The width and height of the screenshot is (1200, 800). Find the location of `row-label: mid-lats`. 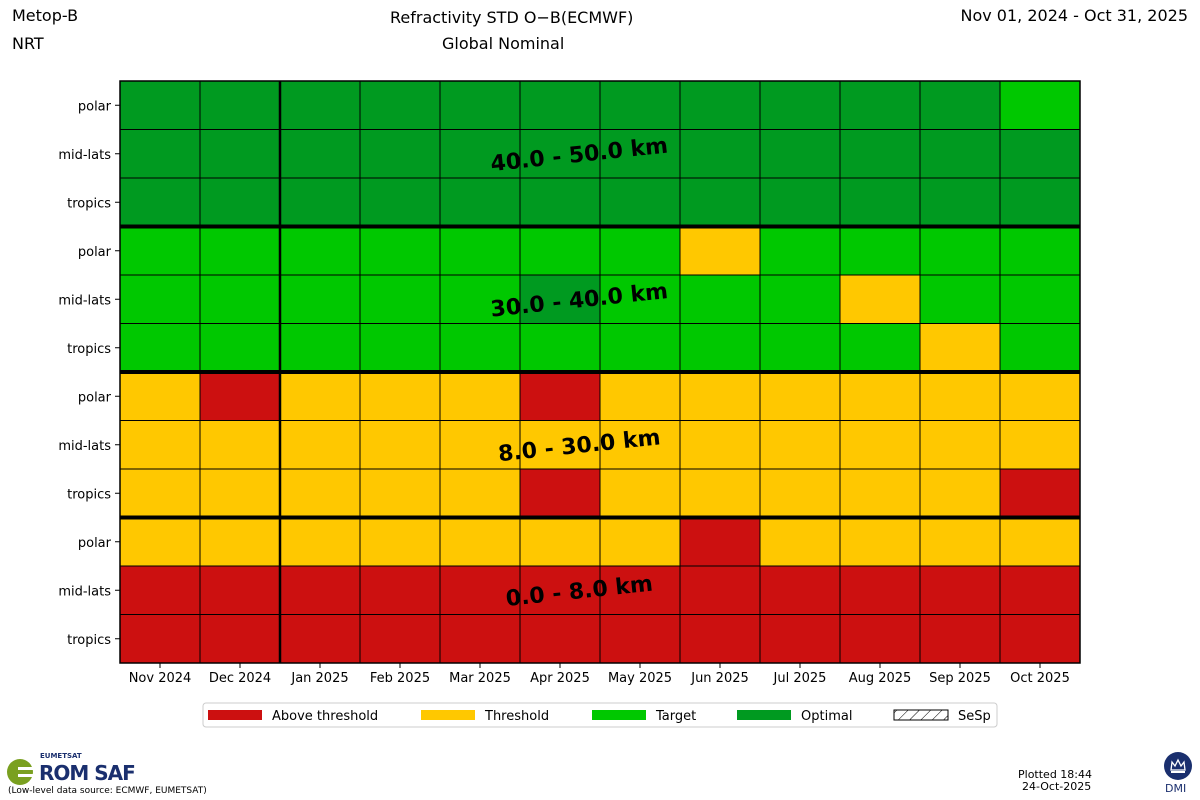

row-label: mid-lats is located at coordinates (84, 300).